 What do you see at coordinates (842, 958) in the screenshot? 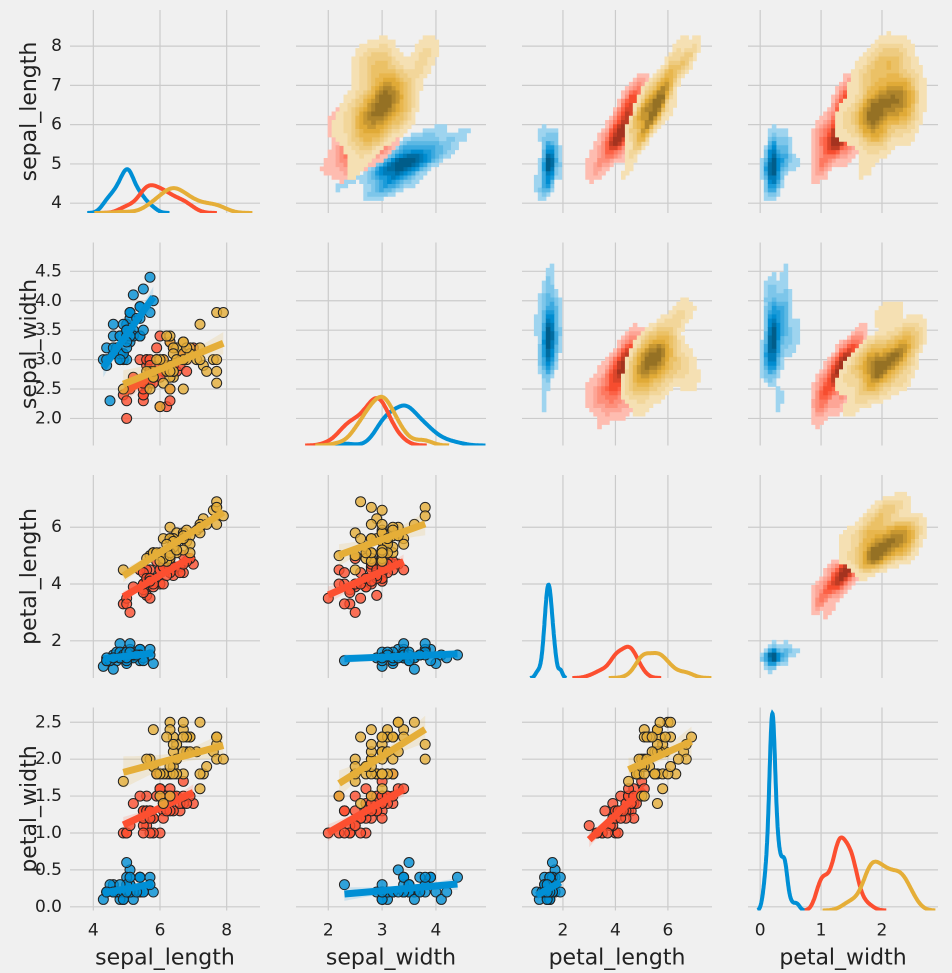
I see `x-axis-label: petal_width` at bounding box center [842, 958].